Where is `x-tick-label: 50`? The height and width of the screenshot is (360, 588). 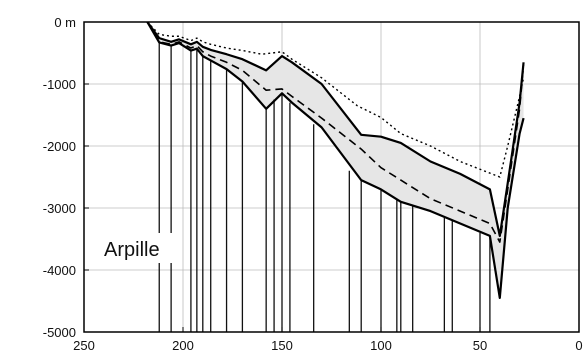
x-tick-label: 50 is located at coordinates (480, 345).